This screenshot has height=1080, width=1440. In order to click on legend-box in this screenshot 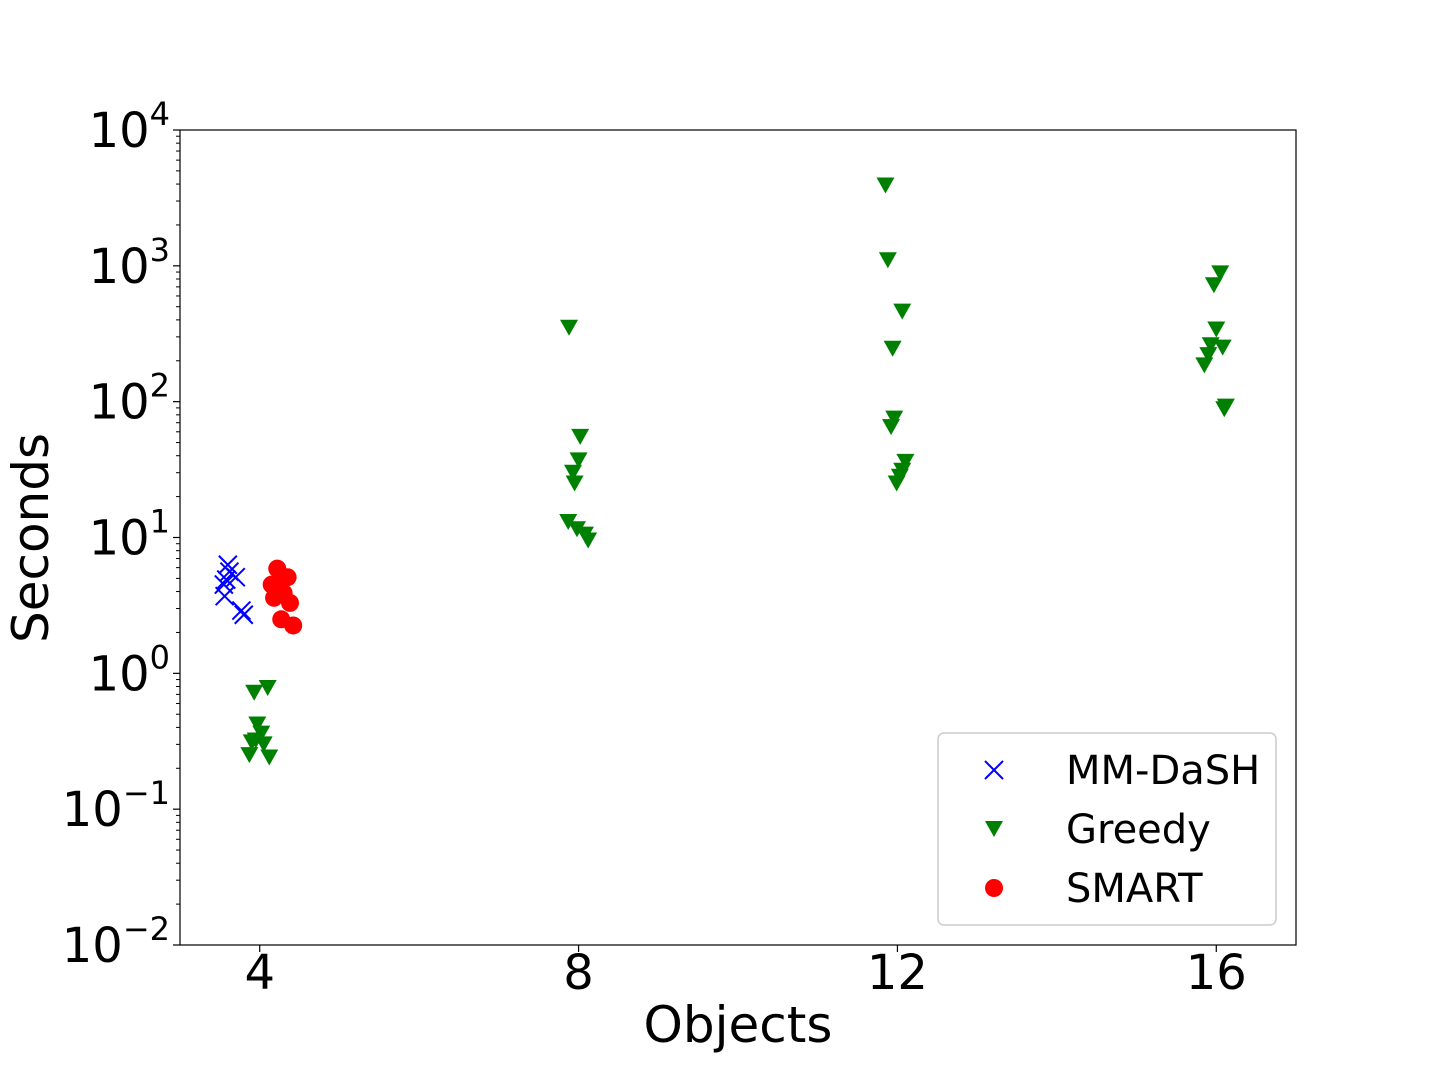, I will do `click(1107, 829)`.